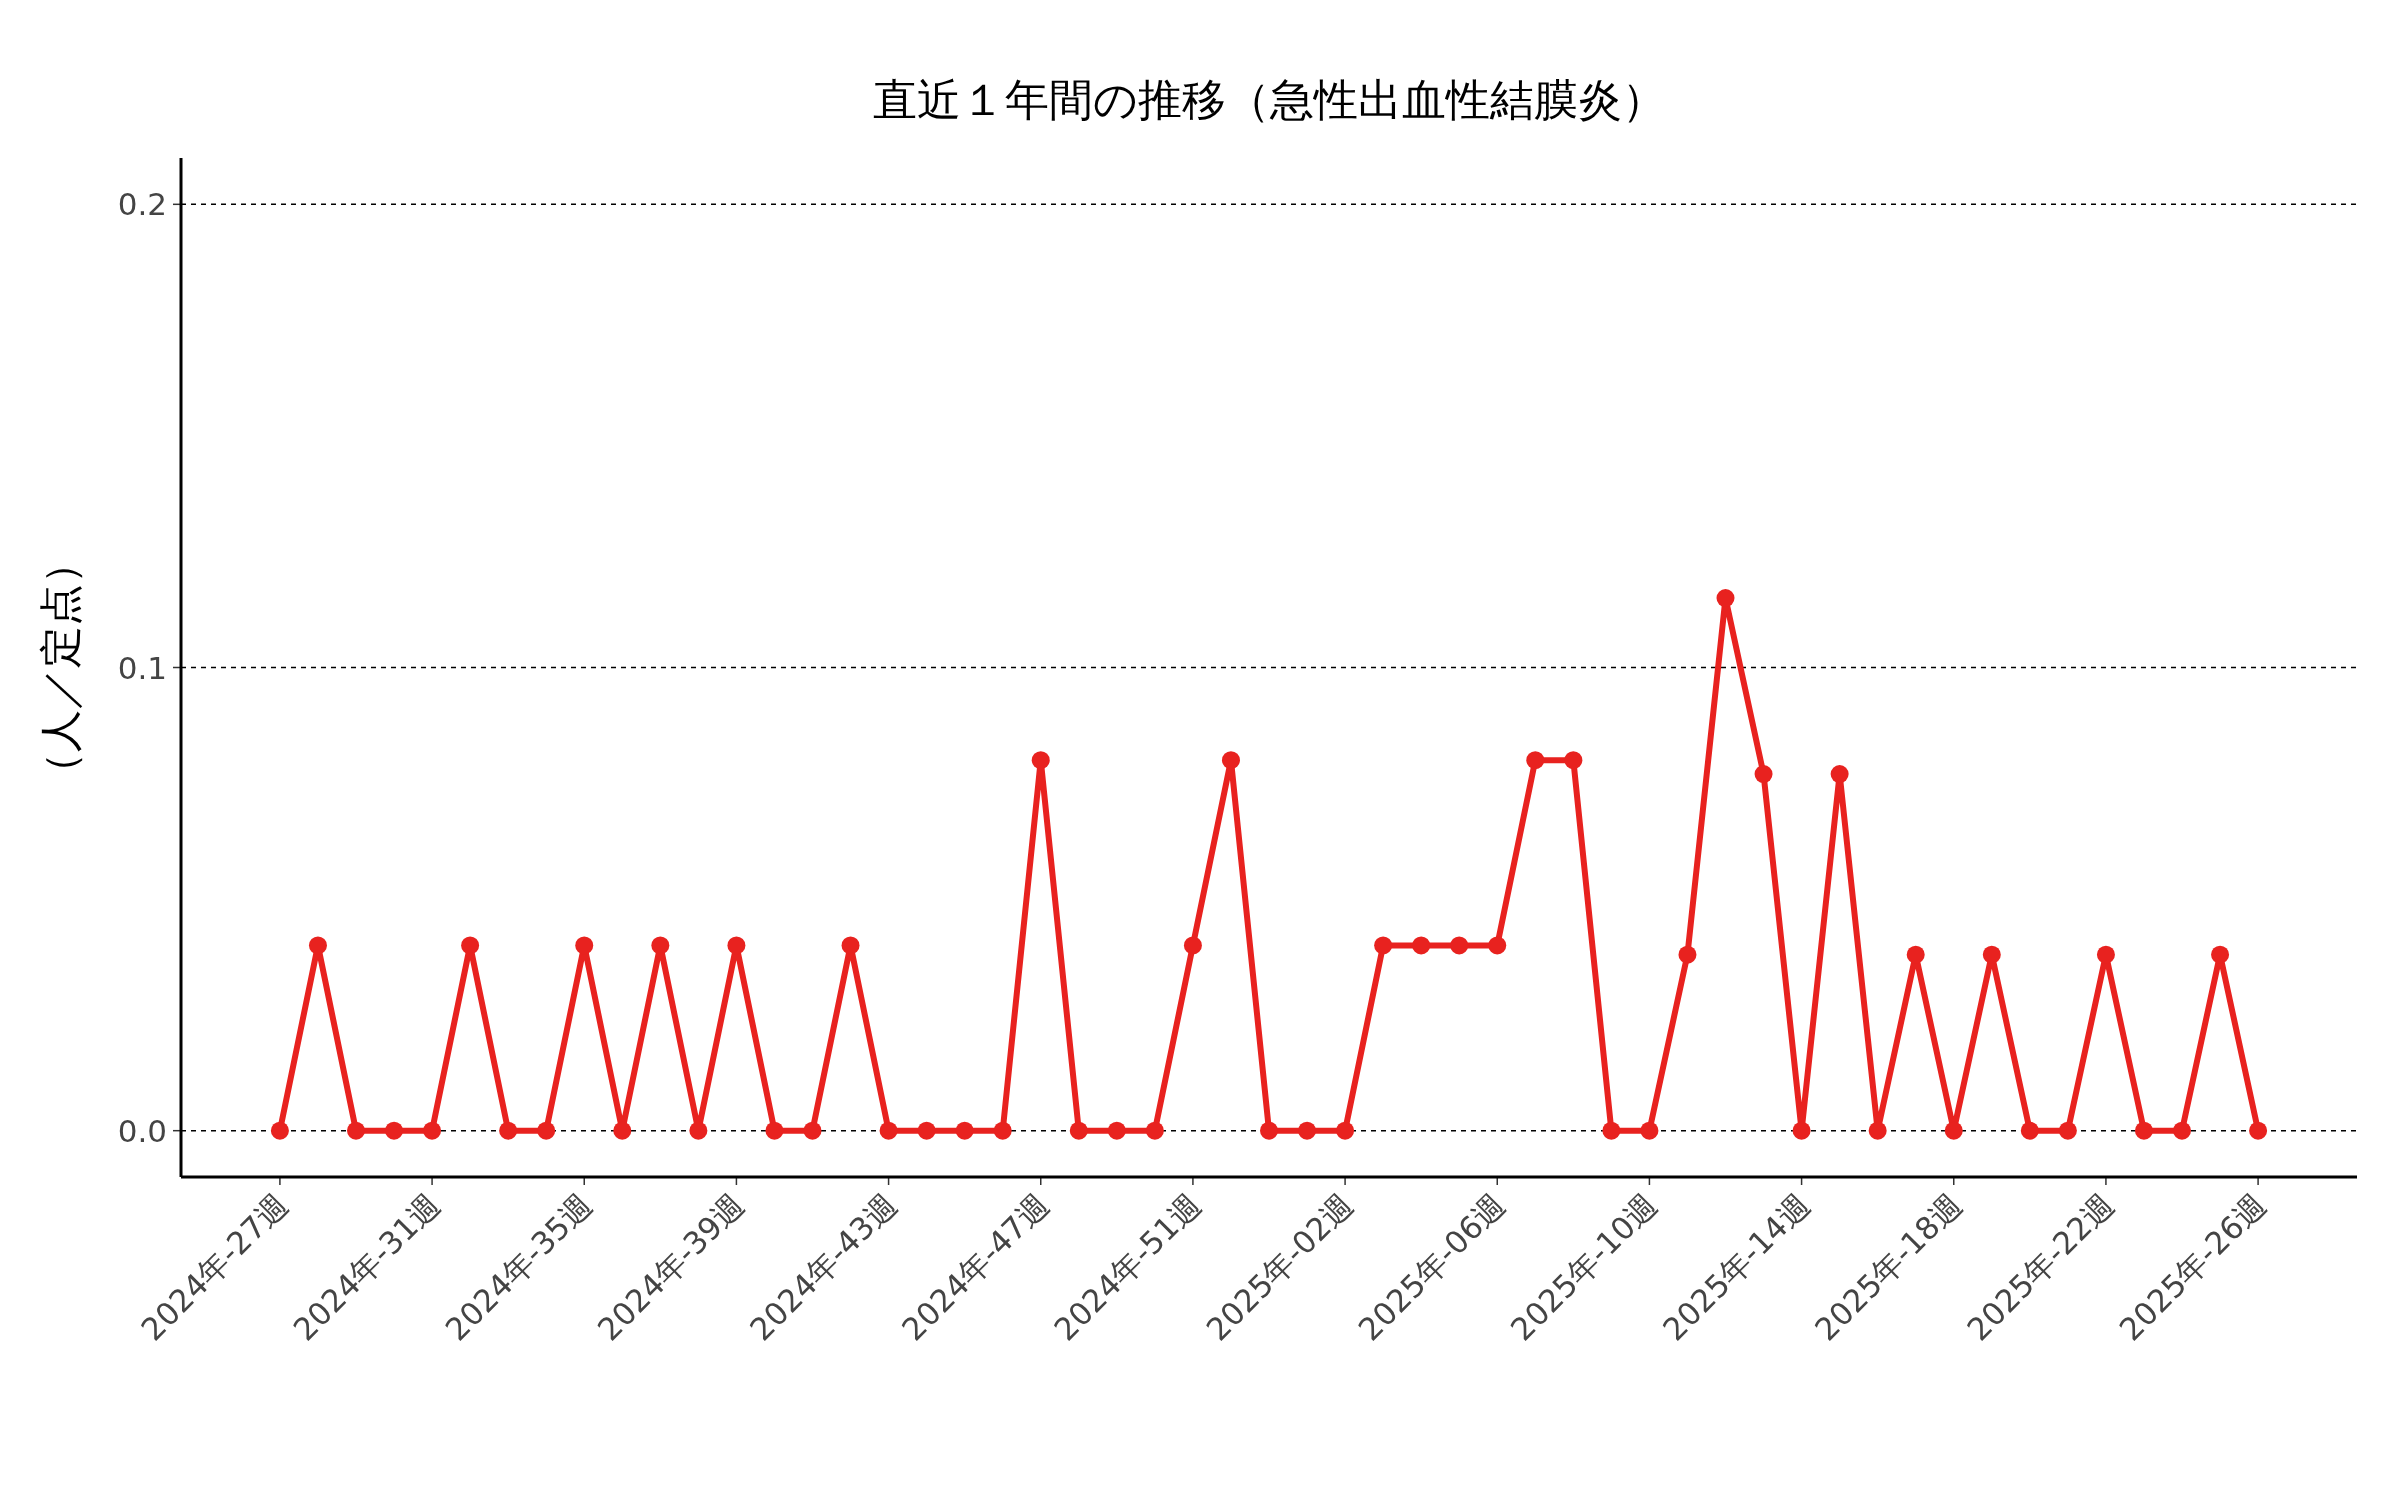  I want to click on y-tick-label: 0.0, so click(142, 1130).